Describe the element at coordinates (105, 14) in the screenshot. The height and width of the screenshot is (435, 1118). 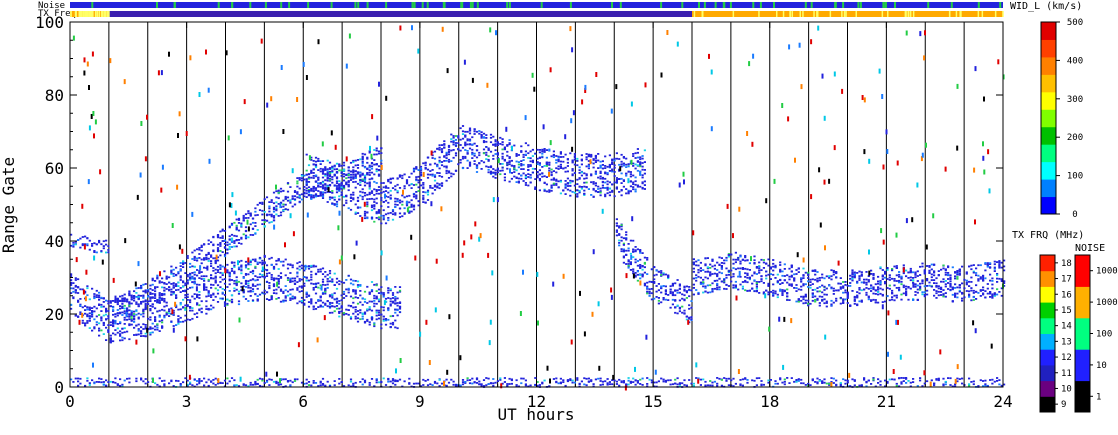
I see `txfreq-mark` at that location.